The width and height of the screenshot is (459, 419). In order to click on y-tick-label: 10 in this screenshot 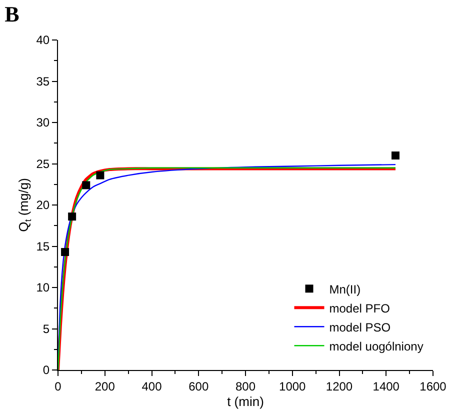, I will do `click(43, 287)`.